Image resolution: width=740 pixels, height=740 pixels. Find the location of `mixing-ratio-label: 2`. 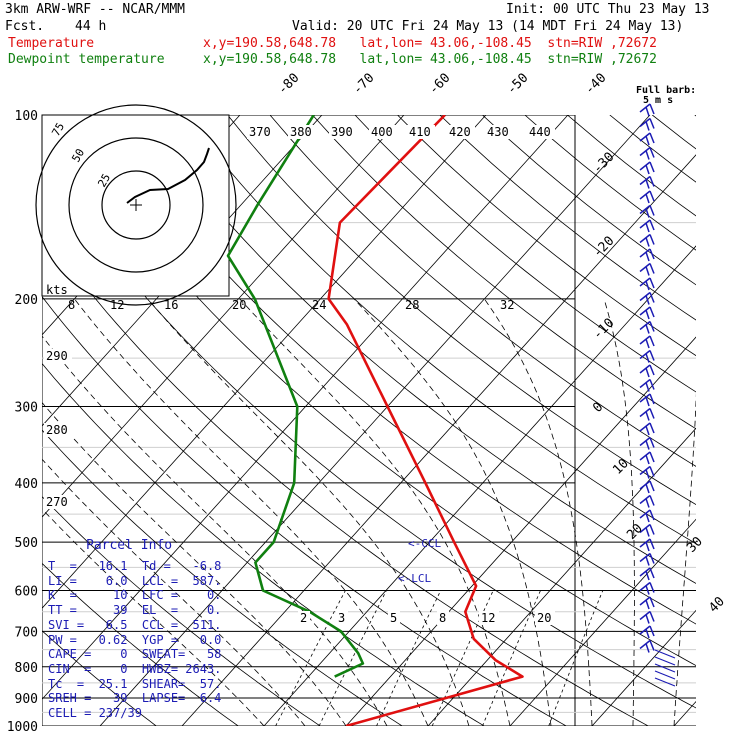

mixing-ratio-label: 2 is located at coordinates (303, 618).